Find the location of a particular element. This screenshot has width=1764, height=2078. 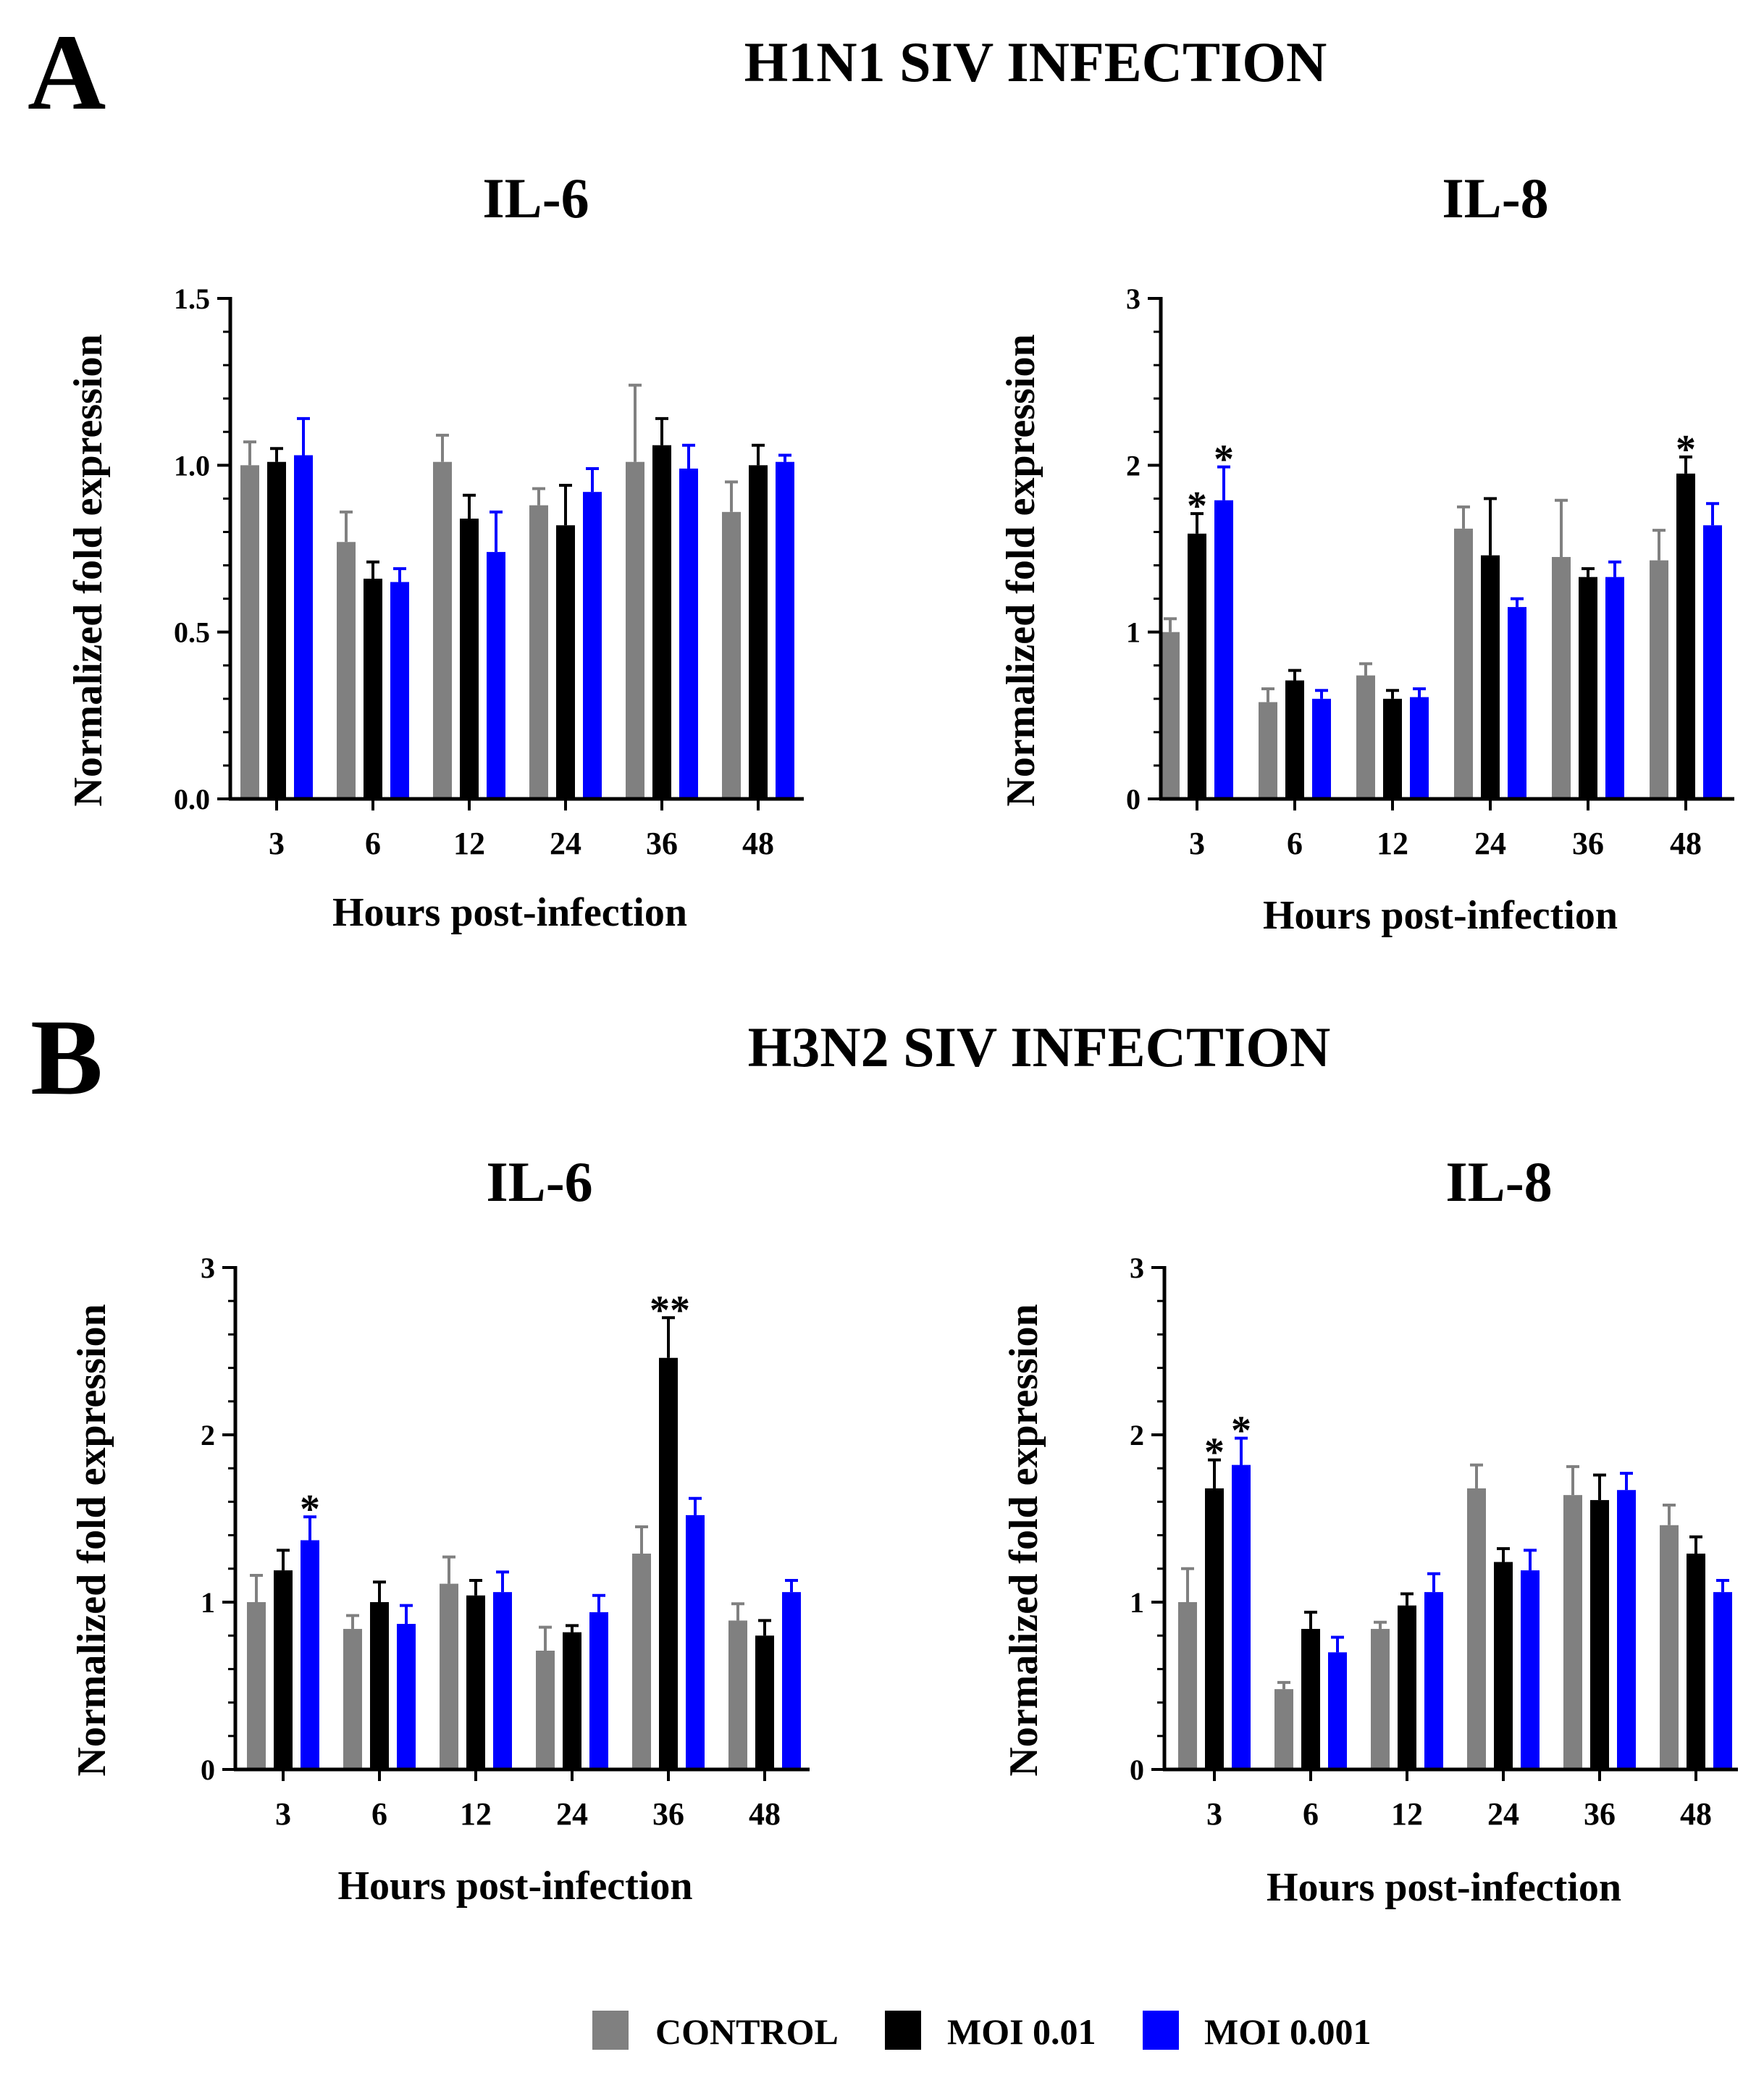

legend-label-moi-001: MOI 0.01 is located at coordinates (1021, 2031).